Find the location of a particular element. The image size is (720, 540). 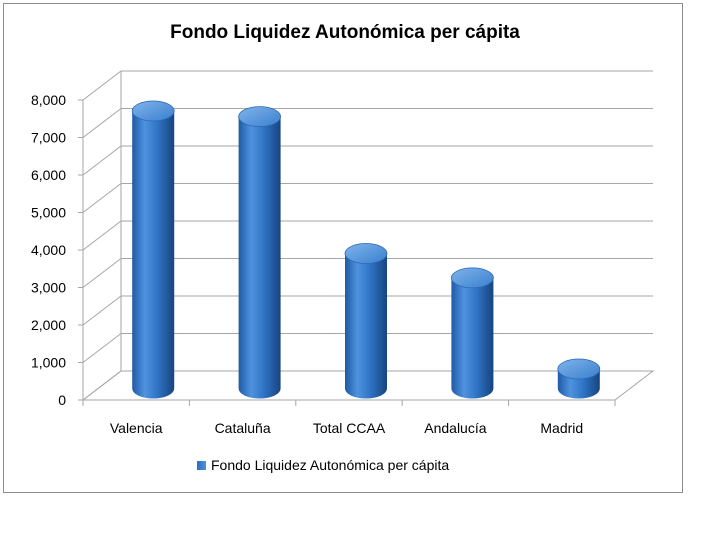

y-tick-label: 4,000 is located at coordinates (48, 250).